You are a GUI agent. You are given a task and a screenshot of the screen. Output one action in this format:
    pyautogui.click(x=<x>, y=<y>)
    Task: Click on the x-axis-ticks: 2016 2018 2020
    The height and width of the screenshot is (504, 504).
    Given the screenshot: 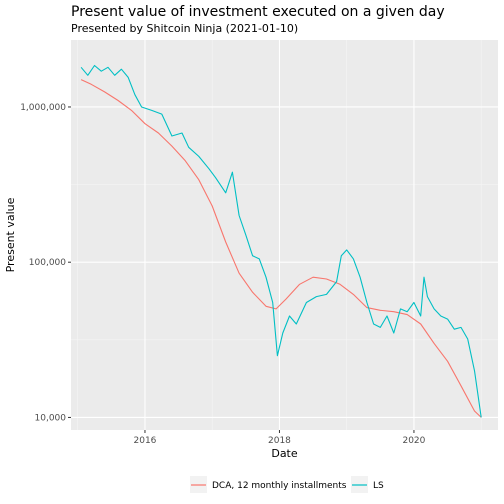 What is the action you would take?
    pyautogui.click(x=280, y=438)
    